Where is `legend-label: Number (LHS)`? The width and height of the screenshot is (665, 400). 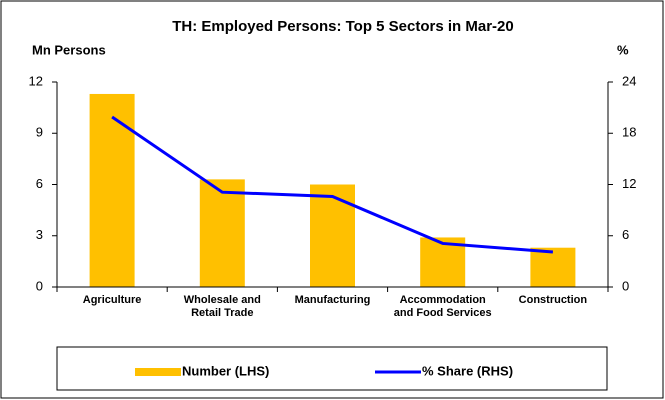
legend-label: Number (LHS) is located at coordinates (225, 370).